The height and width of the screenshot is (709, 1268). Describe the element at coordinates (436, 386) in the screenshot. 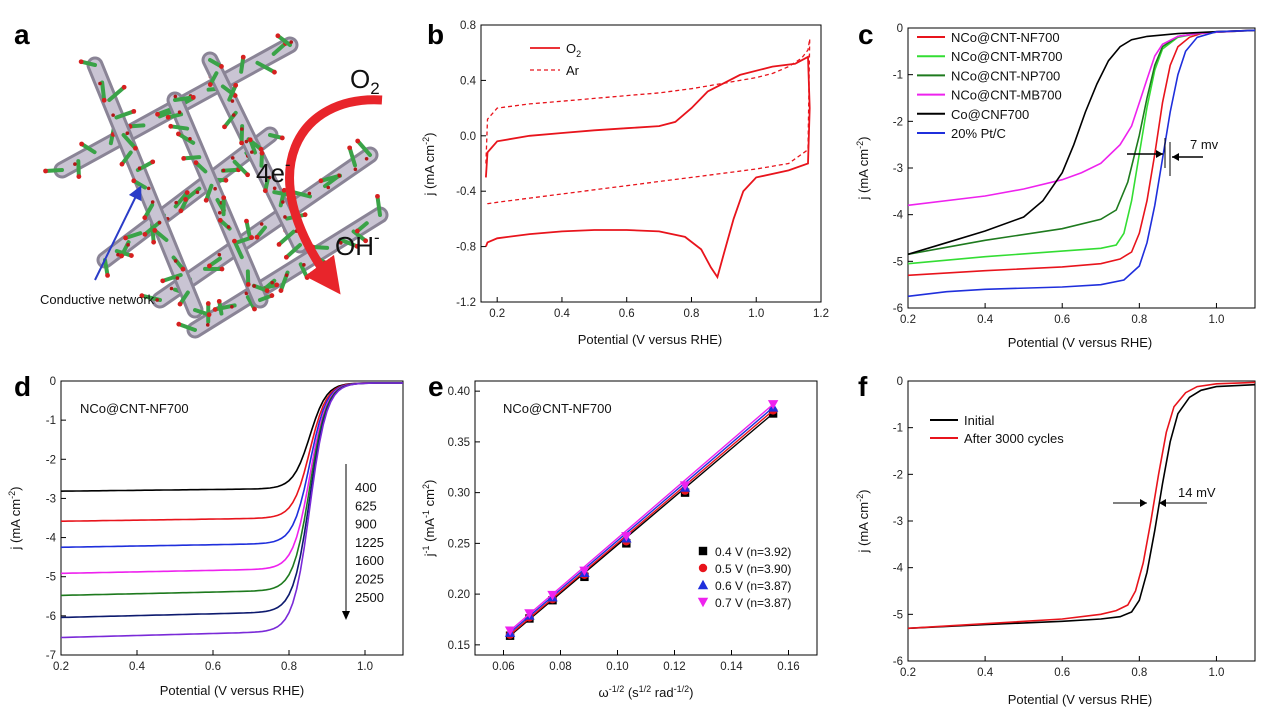

I see `panel-letter-e: e` at that location.